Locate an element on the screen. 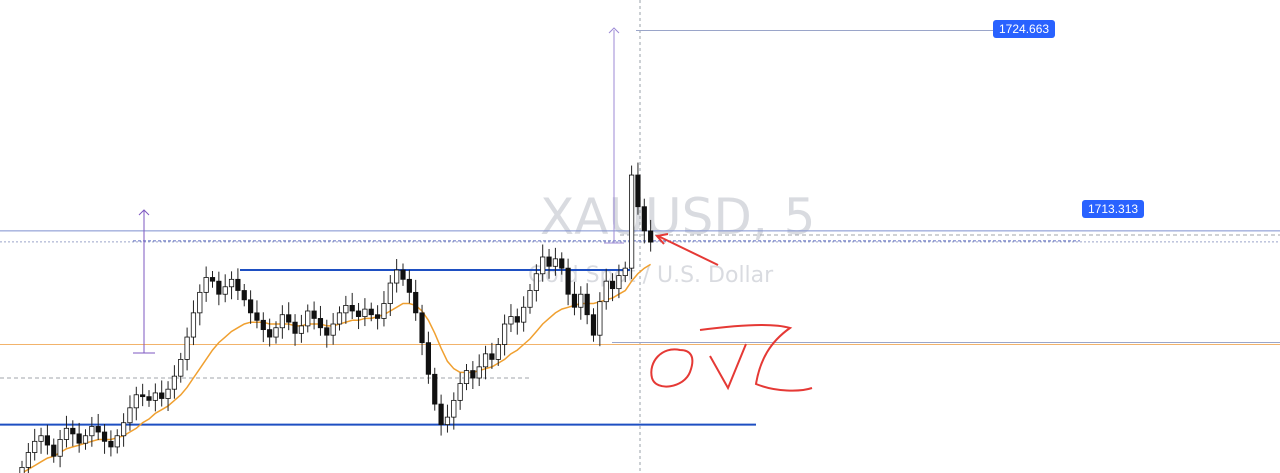  measure-right-arrowhead is located at coordinates (614, 30).